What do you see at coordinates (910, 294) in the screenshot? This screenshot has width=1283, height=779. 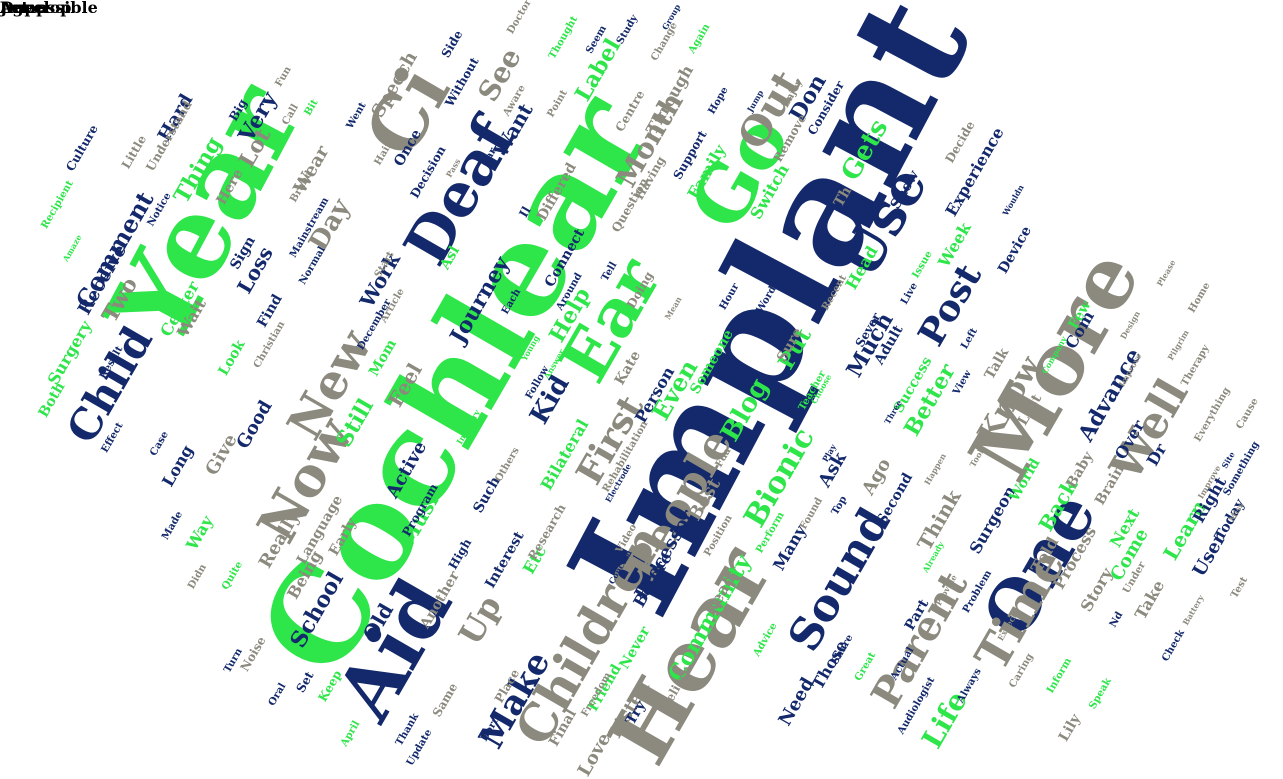 I see `word-live: Live` at bounding box center [910, 294].